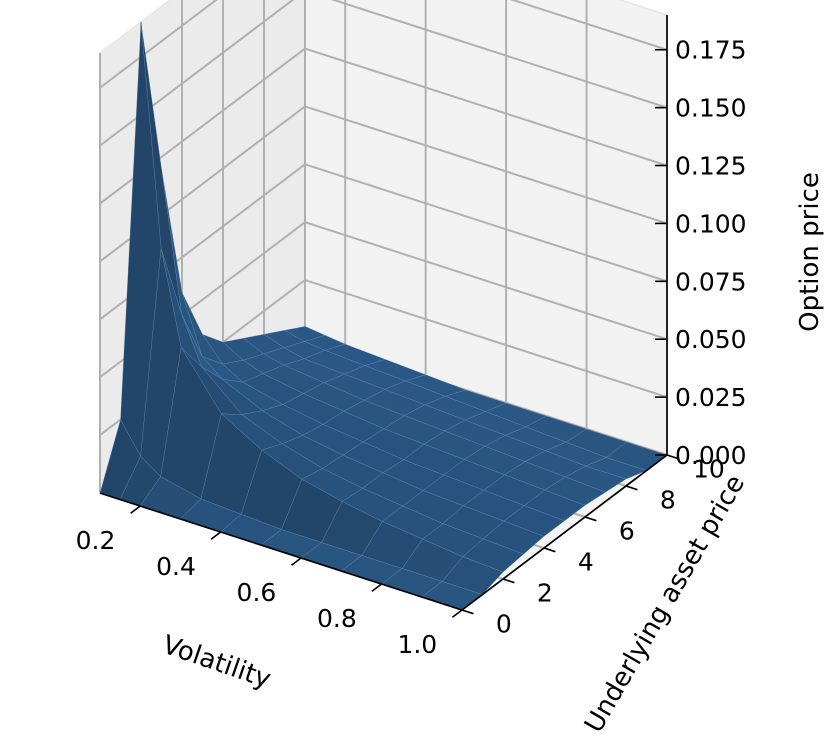 Image resolution: width=838 pixels, height=746 pixels. What do you see at coordinates (504, 624) in the screenshot?
I see `y-tick-label: 0` at bounding box center [504, 624].